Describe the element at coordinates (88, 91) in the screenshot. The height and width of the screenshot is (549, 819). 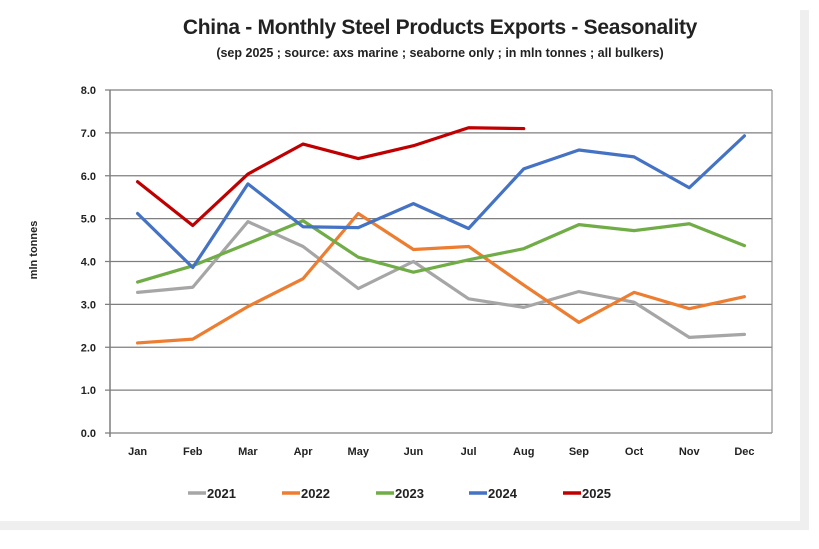
I see `y-tick-label: 8.0` at that location.